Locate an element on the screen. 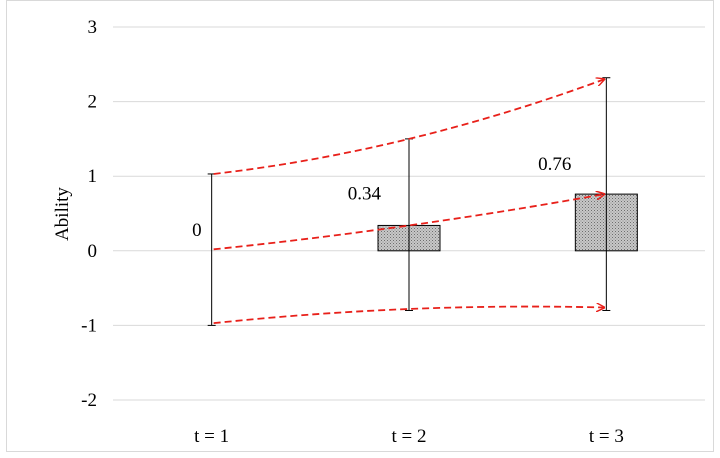 The width and height of the screenshot is (720, 458). y-tick-label: 3 is located at coordinates (93, 27).